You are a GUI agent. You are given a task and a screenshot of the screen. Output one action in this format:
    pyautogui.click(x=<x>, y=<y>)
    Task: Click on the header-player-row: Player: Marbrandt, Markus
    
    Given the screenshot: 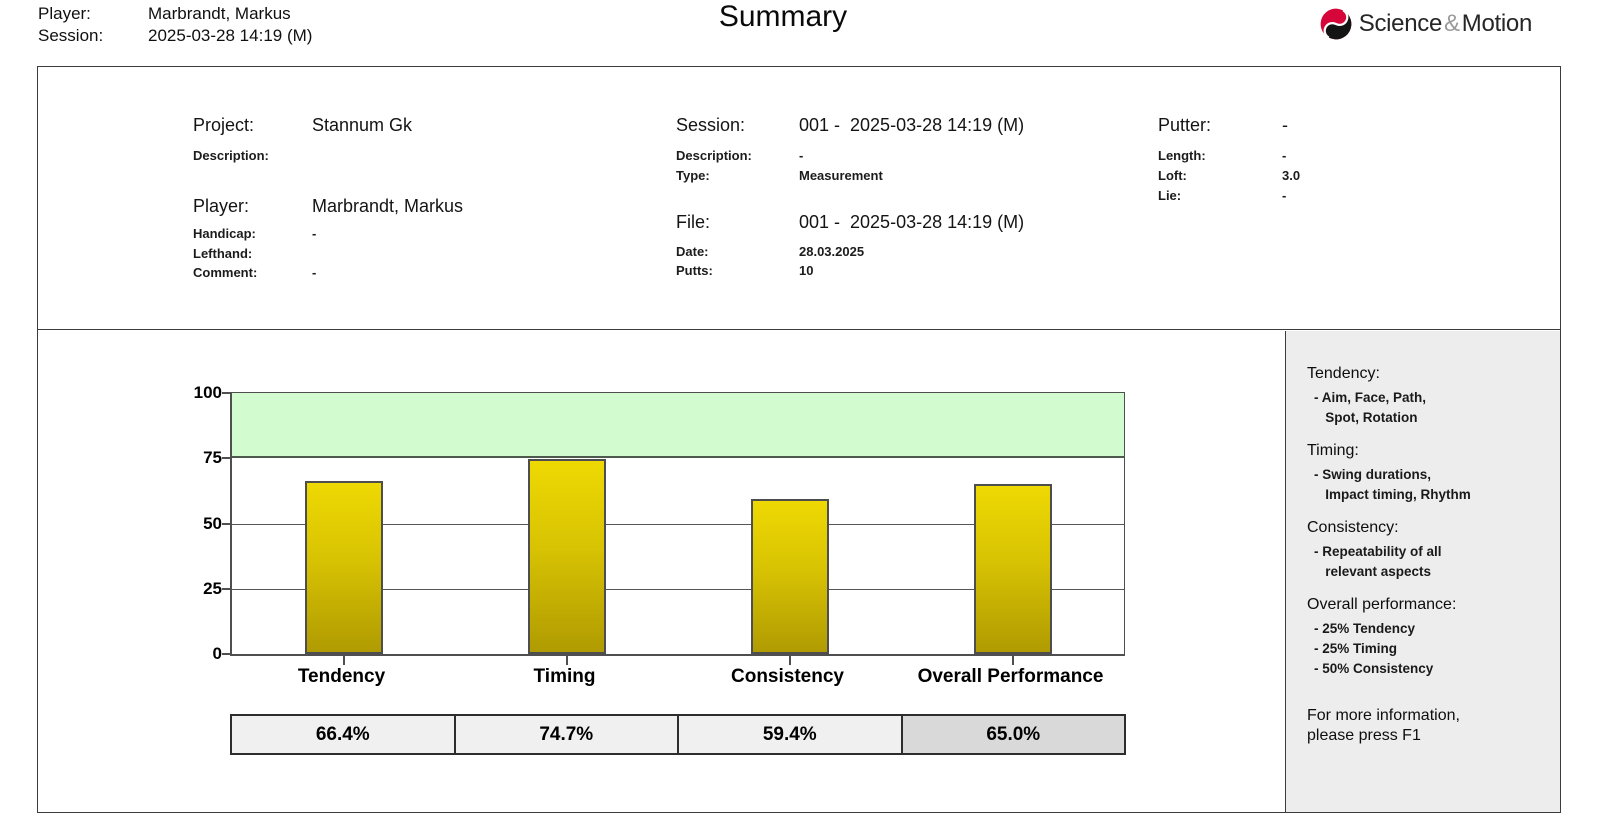 What is the action you would take?
    pyautogui.click(x=164, y=14)
    